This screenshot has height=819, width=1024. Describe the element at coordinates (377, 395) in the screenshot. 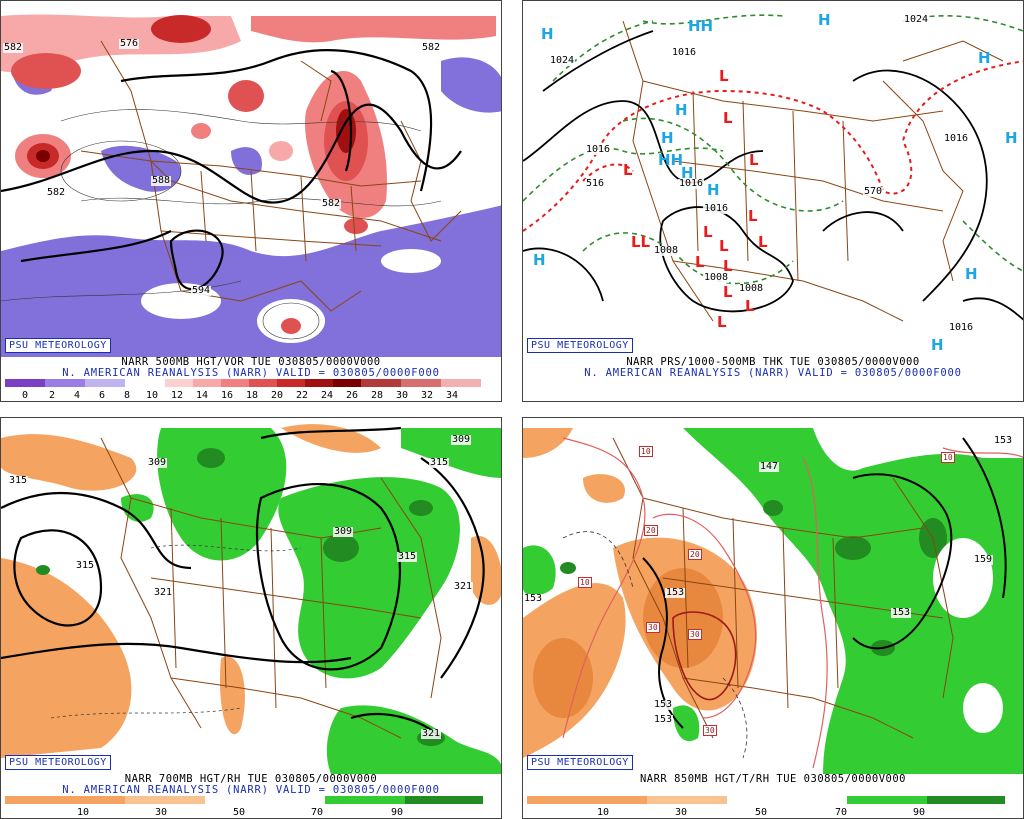

I see `colorbar-tick: 28` at that location.